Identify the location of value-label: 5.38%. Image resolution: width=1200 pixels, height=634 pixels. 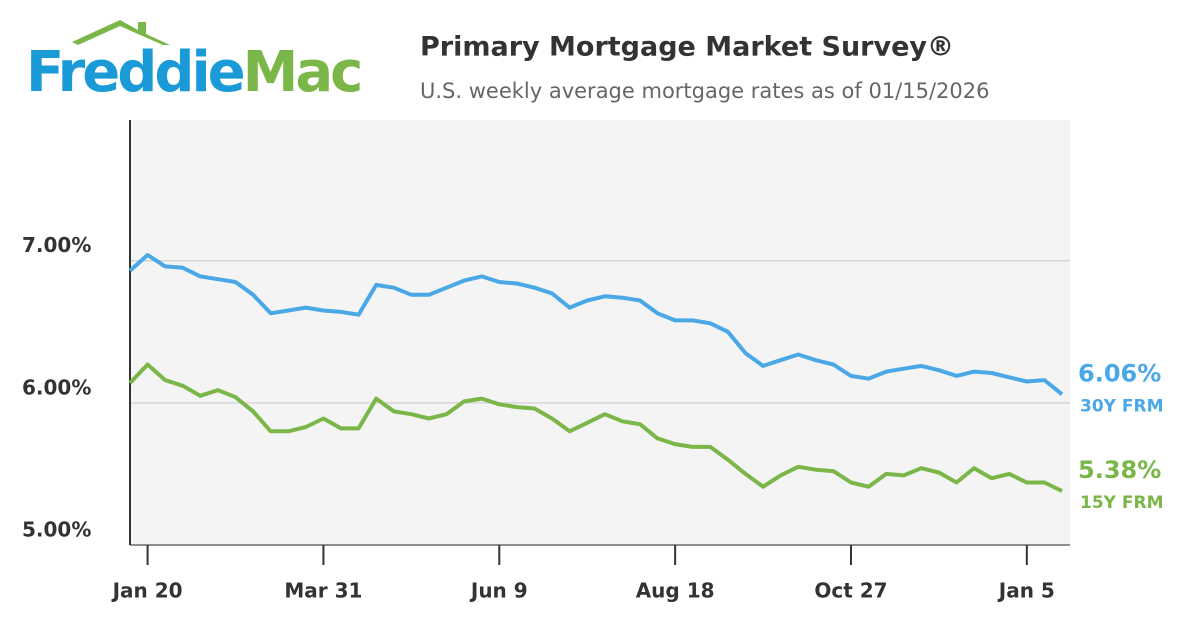
(1119, 470).